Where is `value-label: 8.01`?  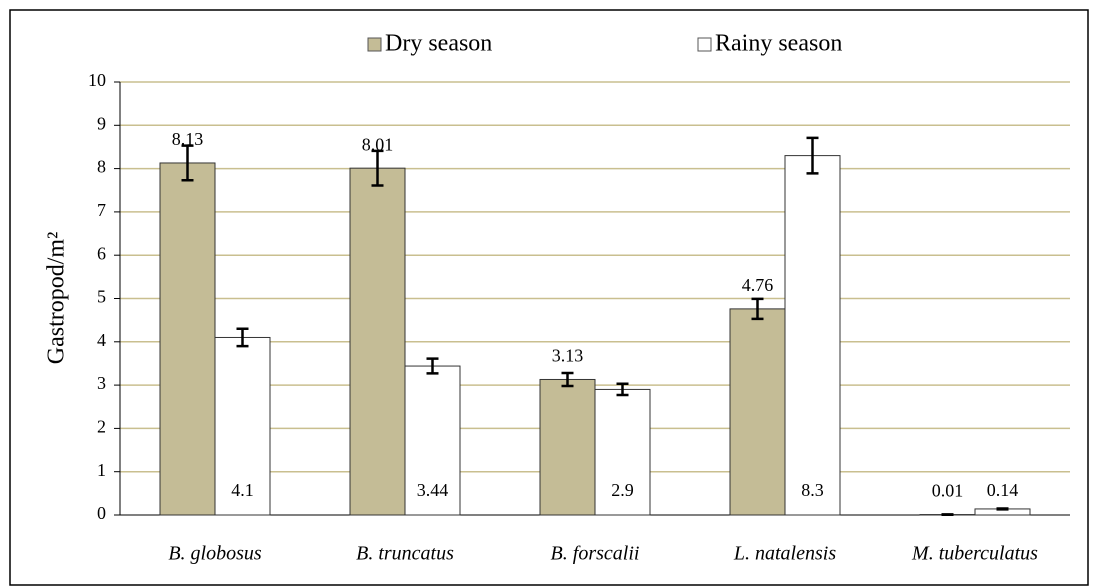 value-label: 8.01 is located at coordinates (378, 144).